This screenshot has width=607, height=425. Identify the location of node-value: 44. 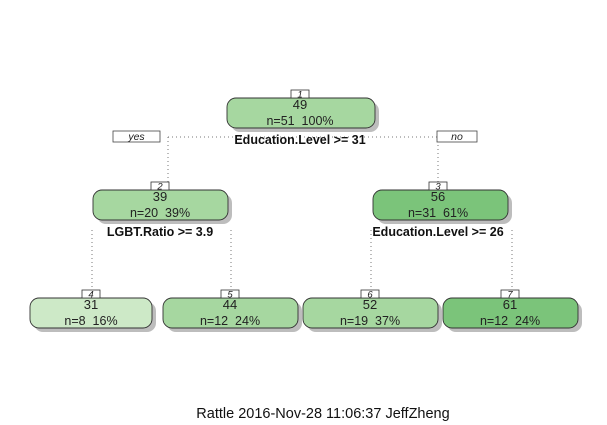
(230, 304).